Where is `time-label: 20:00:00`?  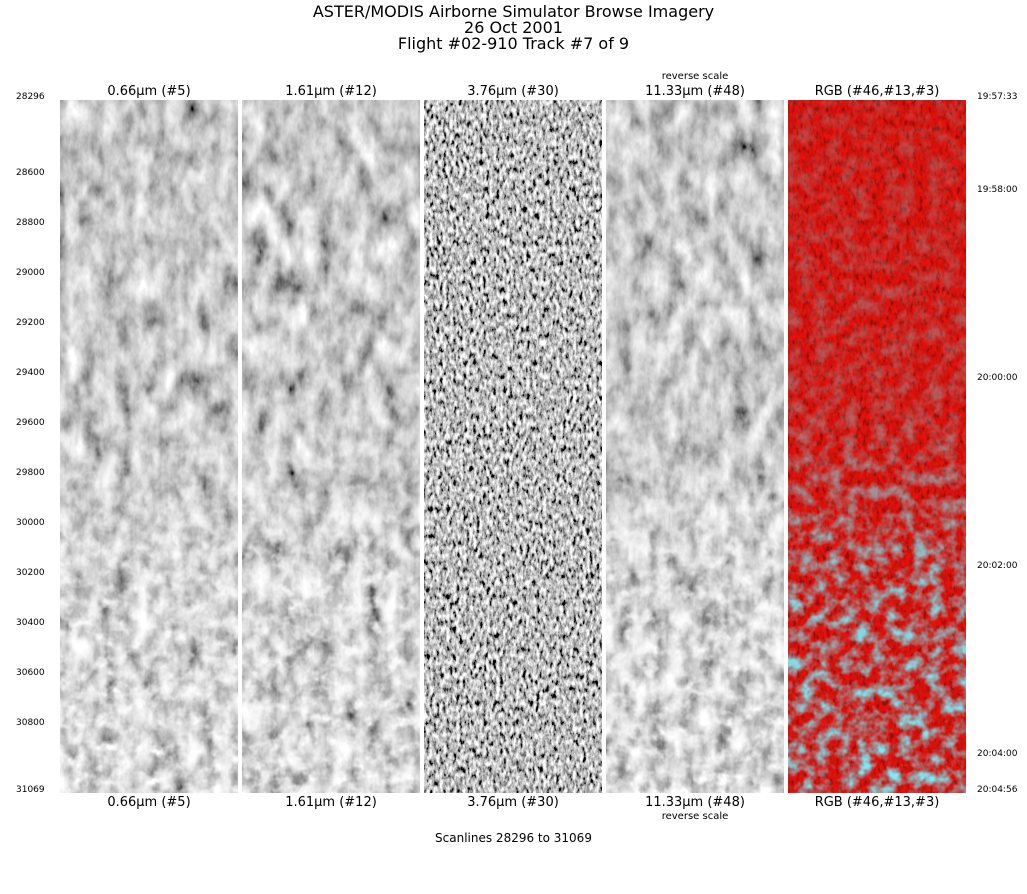
time-label: 20:00:00 is located at coordinates (997, 378).